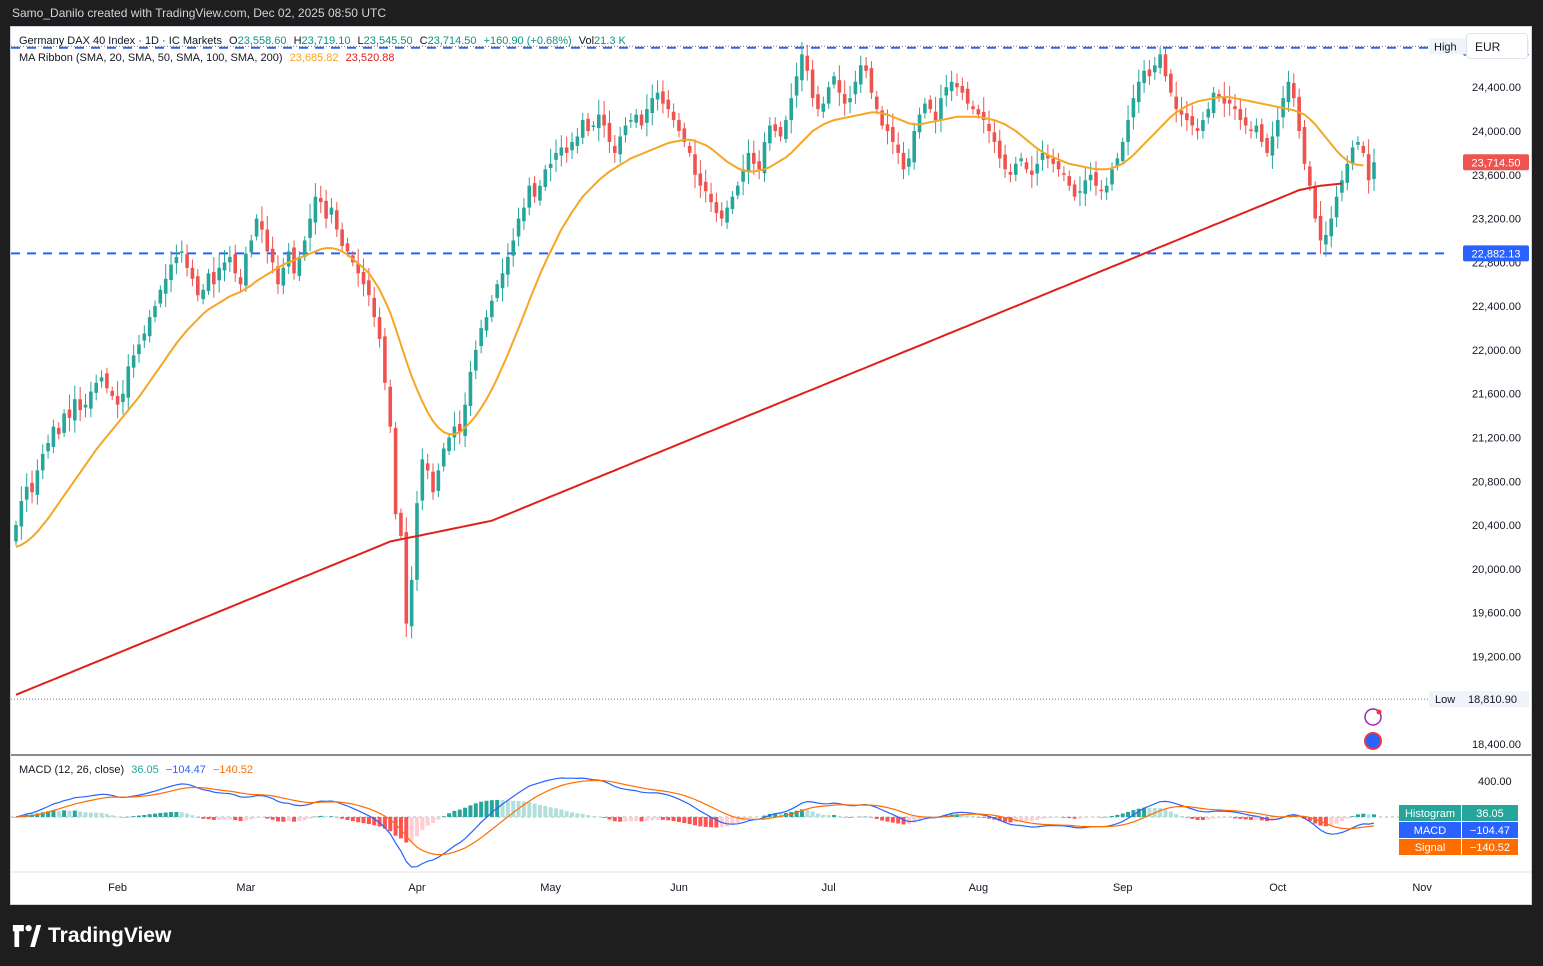 Image resolution: width=1543 pixels, height=966 pixels. What do you see at coordinates (1496, 570) in the screenshot?
I see `price-tick-label: 20,000.00` at bounding box center [1496, 570].